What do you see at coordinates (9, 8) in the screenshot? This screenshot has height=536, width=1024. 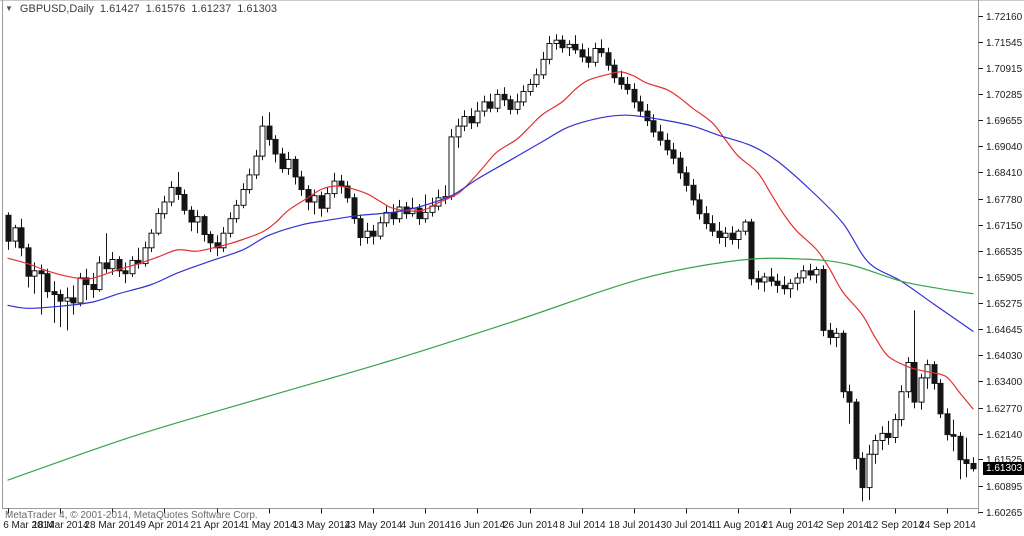 I see `collapse-triangle-icon: ▼` at bounding box center [9, 8].